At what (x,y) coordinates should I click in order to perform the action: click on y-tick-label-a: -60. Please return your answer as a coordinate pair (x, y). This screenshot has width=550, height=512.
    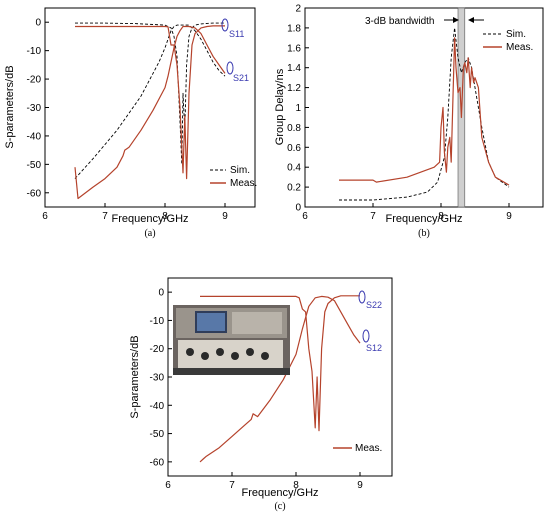
    Looking at the image, I should click on (34, 193).